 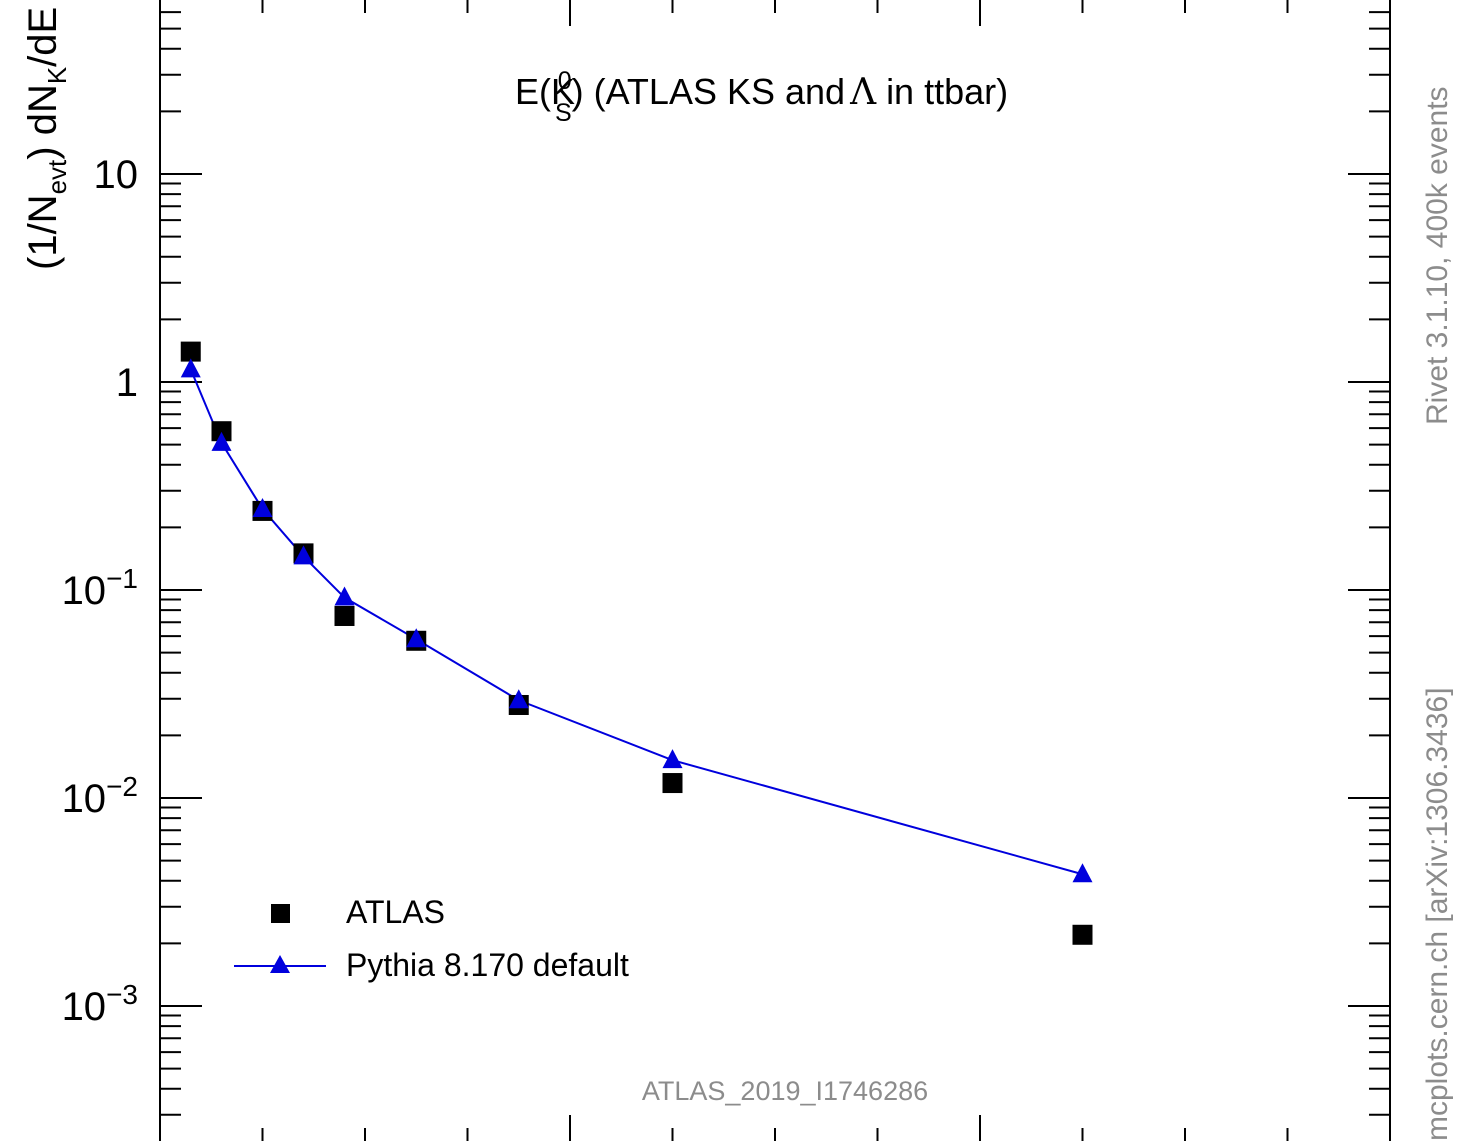 I want to click on y-tick-label: 10⁻³, so click(x=100, y=1004).